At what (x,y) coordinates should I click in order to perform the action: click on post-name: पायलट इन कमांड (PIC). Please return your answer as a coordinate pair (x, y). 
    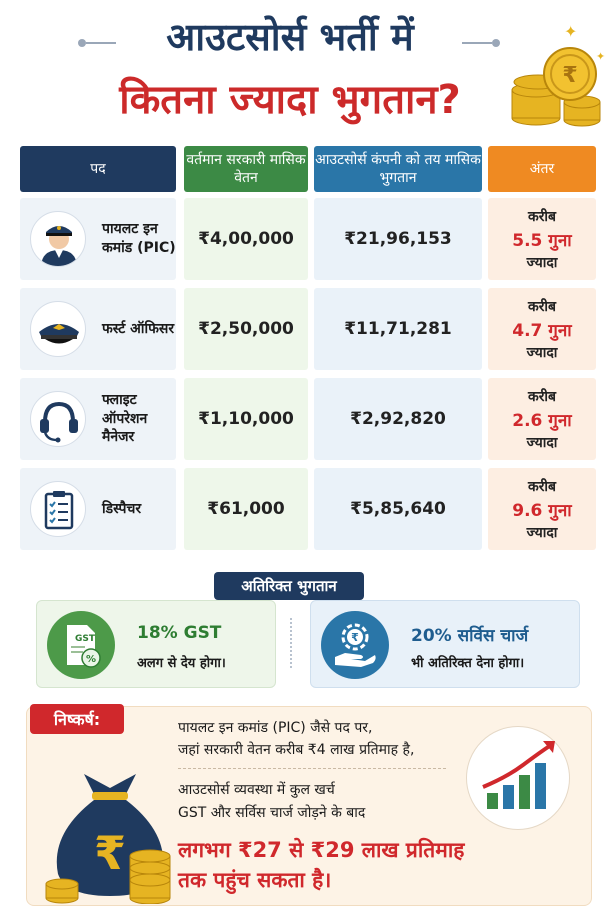
    Looking at the image, I should click on (139, 238).